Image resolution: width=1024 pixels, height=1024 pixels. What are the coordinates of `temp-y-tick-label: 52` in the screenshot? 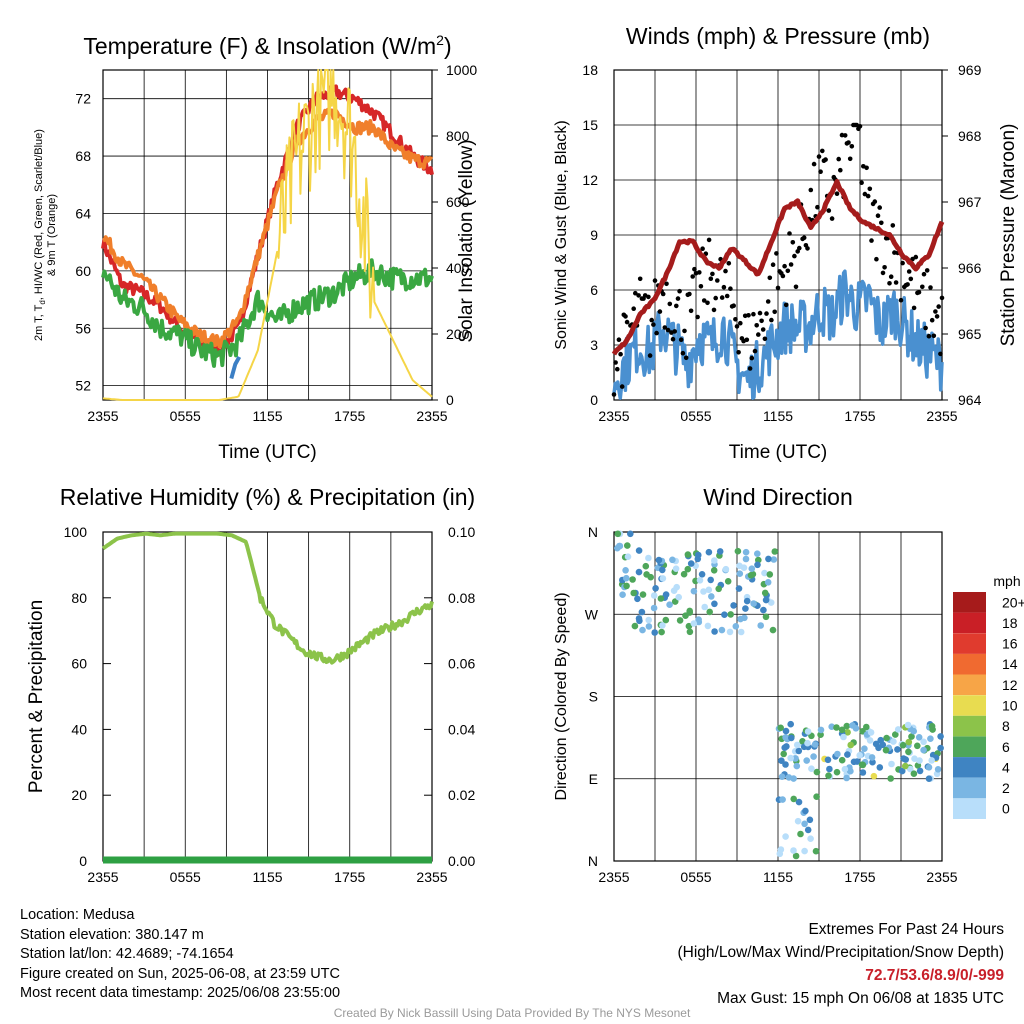 It's located at (83, 386).